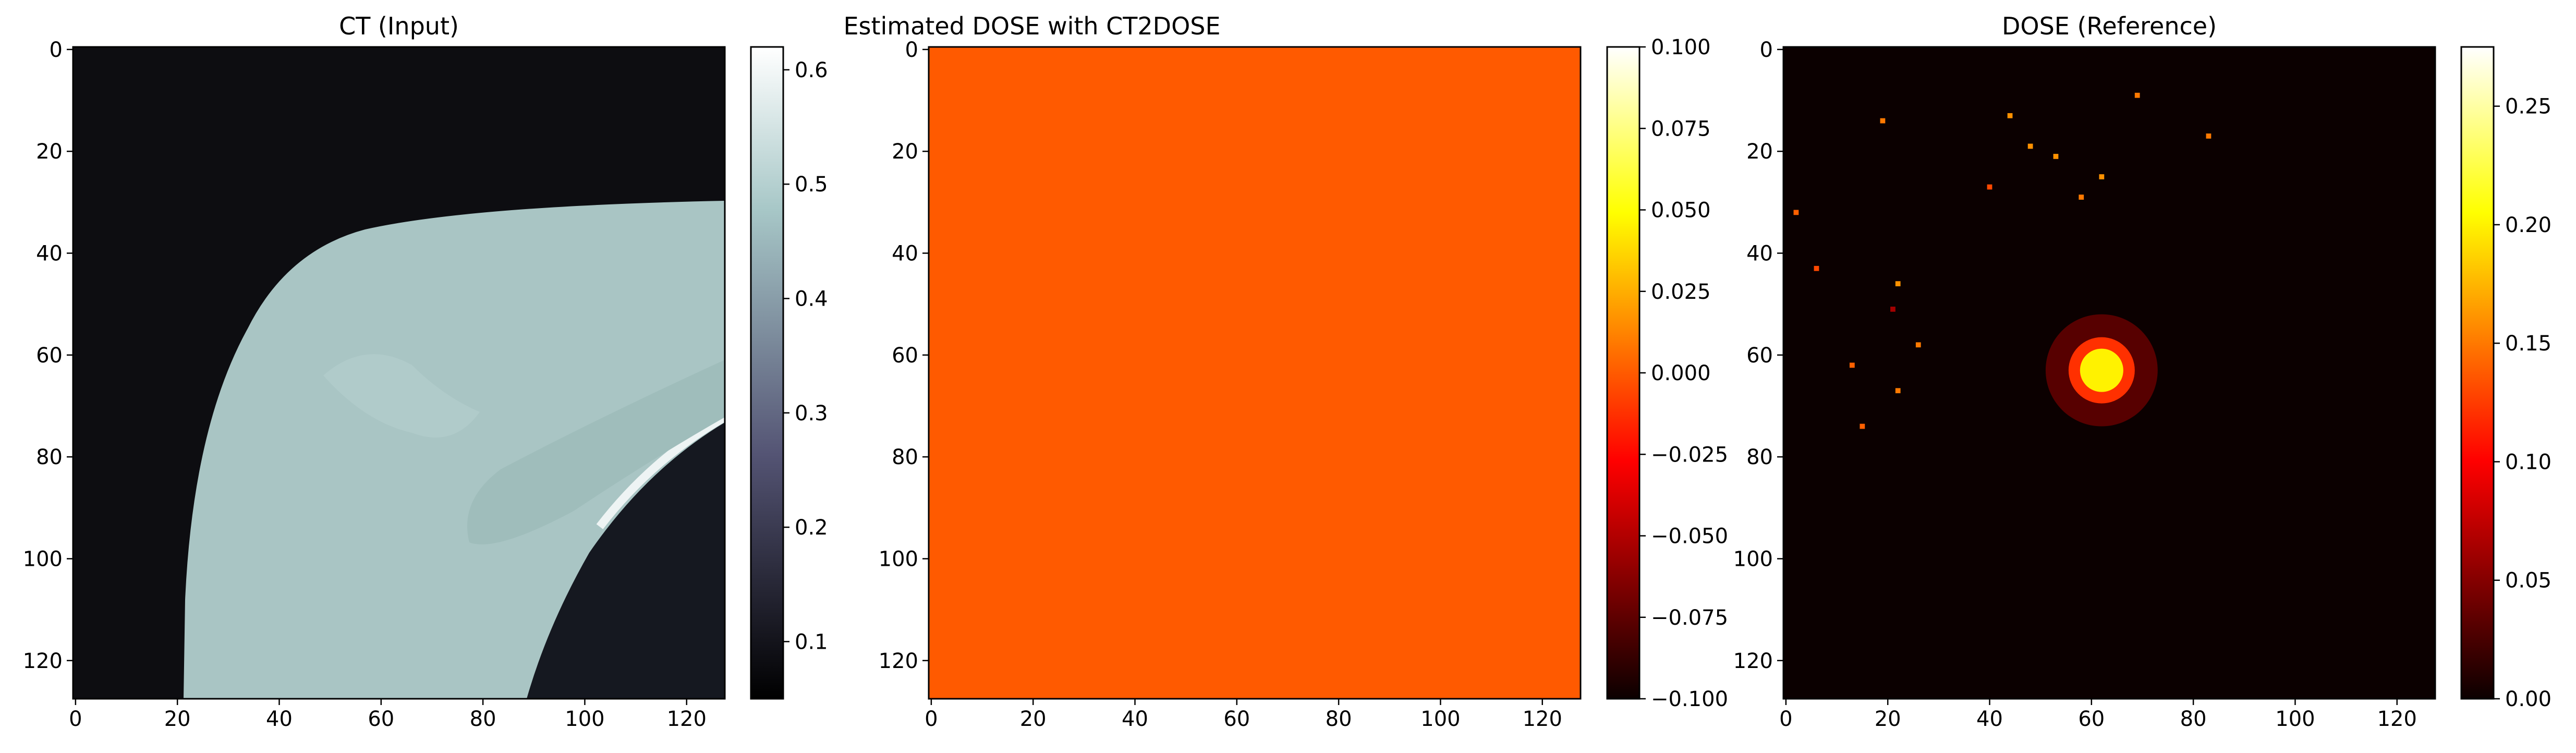  Describe the element at coordinates (811, 414) in the screenshot. I see `colorbar-tick-label: 0.3` at that location.